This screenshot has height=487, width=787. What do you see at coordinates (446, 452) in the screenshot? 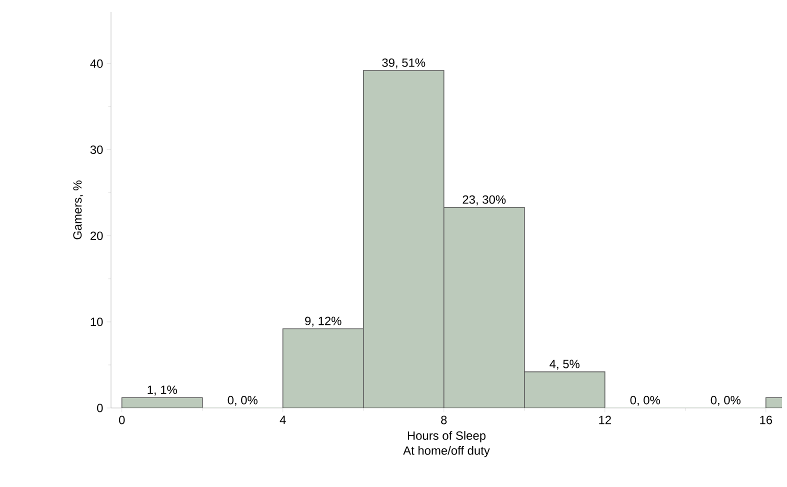
I see `text: At home/off duty` at bounding box center [446, 452].